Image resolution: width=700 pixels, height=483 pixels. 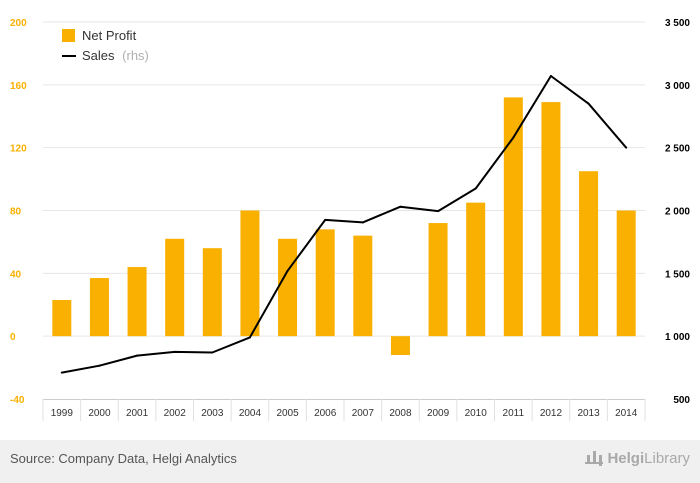 What do you see at coordinates (626, 147) in the screenshot?
I see `sales-point-2014` at bounding box center [626, 147].